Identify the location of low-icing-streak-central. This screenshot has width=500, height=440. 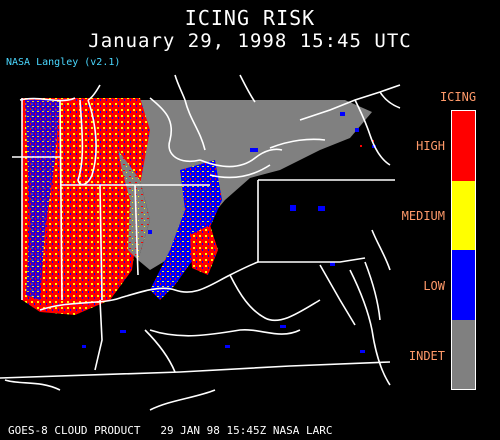
(186, 230).